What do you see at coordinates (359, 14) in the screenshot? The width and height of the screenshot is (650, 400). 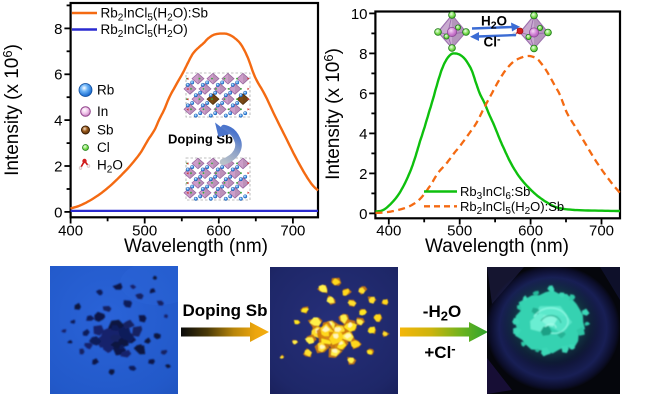 I see `svg-text: 10` at bounding box center [359, 14].